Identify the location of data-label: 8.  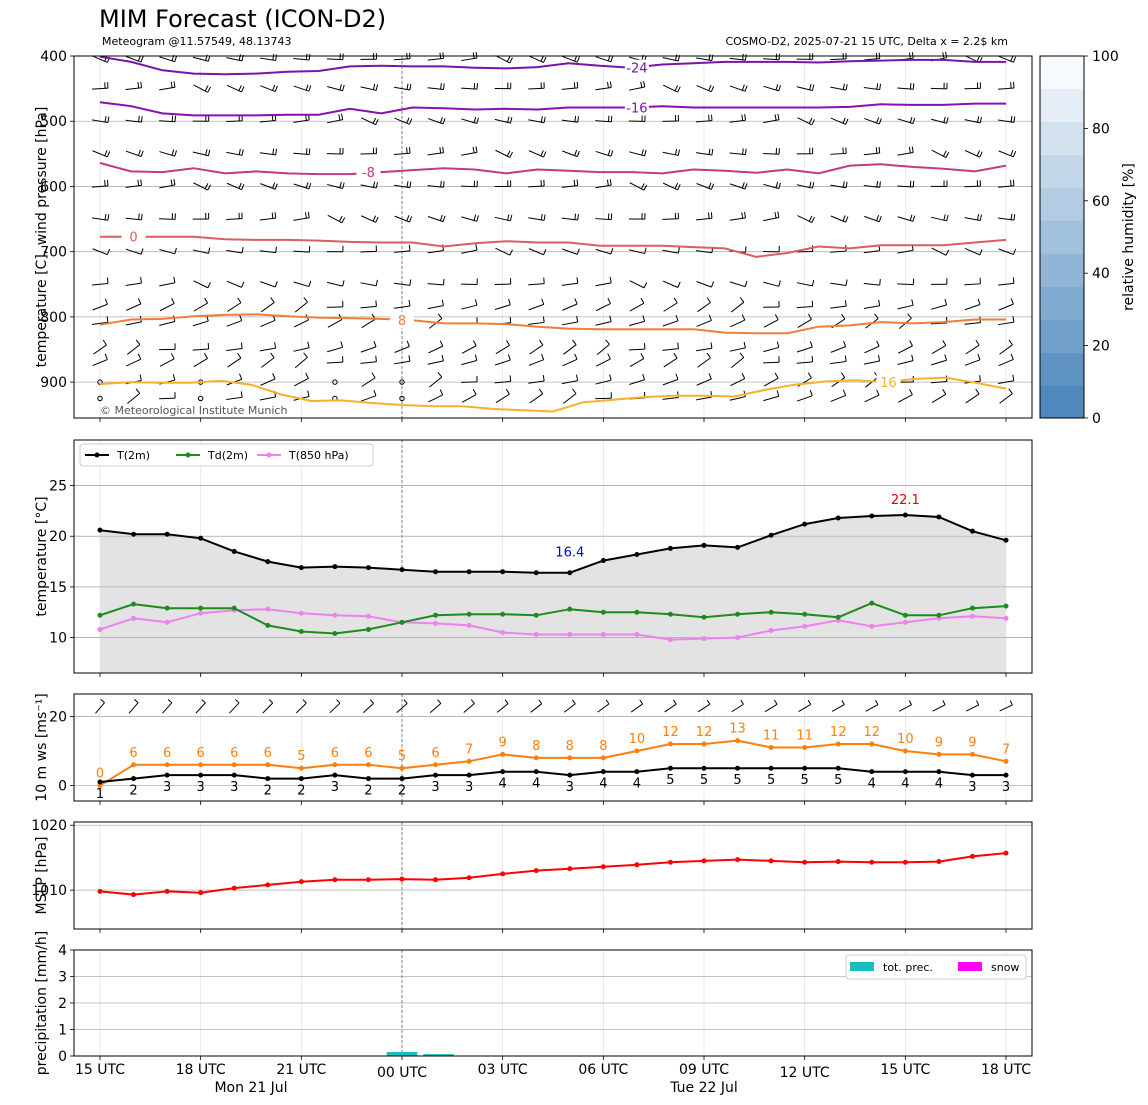
(570, 746).